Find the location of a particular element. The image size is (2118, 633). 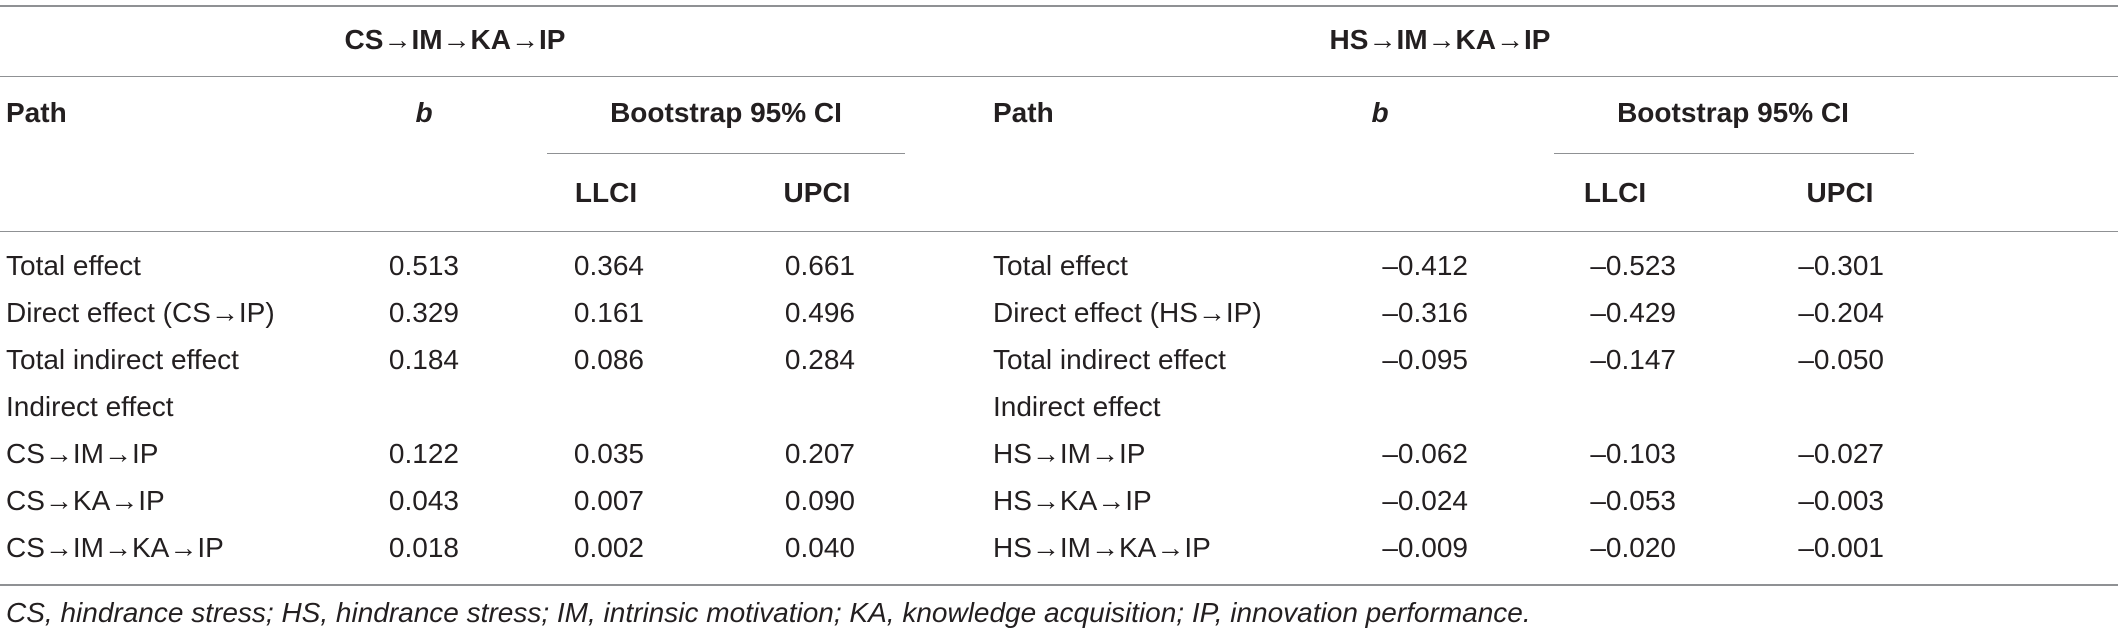

row-b: 0.122 is located at coordinates (423, 453).